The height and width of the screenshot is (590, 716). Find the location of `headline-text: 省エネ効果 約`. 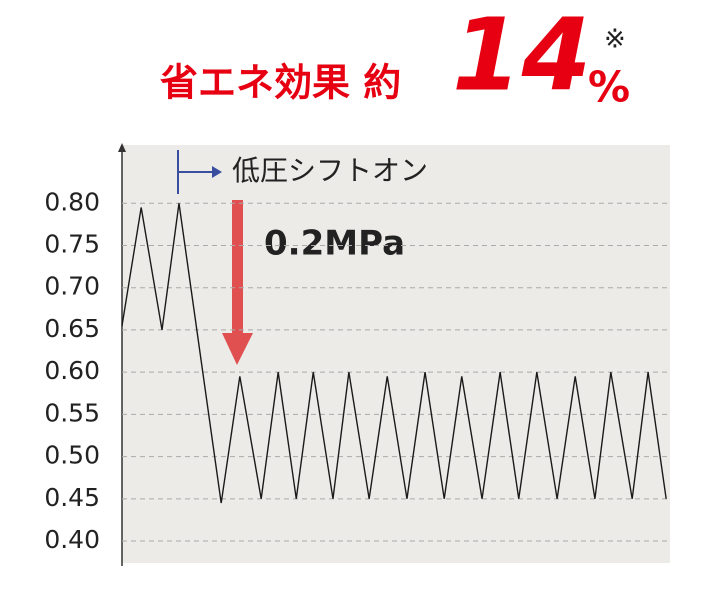

headline-text: 省エネ効果 約 is located at coordinates (280, 83).